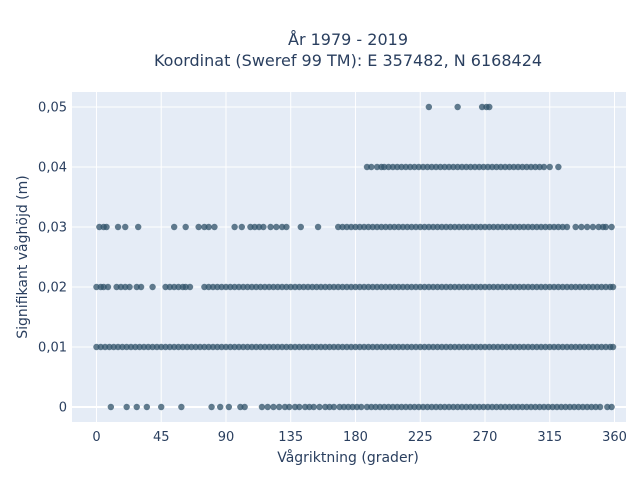 This screenshot has height=480, width=640. Describe the element at coordinates (161, 437) in the screenshot. I see `x-tick-label: 45` at that location.